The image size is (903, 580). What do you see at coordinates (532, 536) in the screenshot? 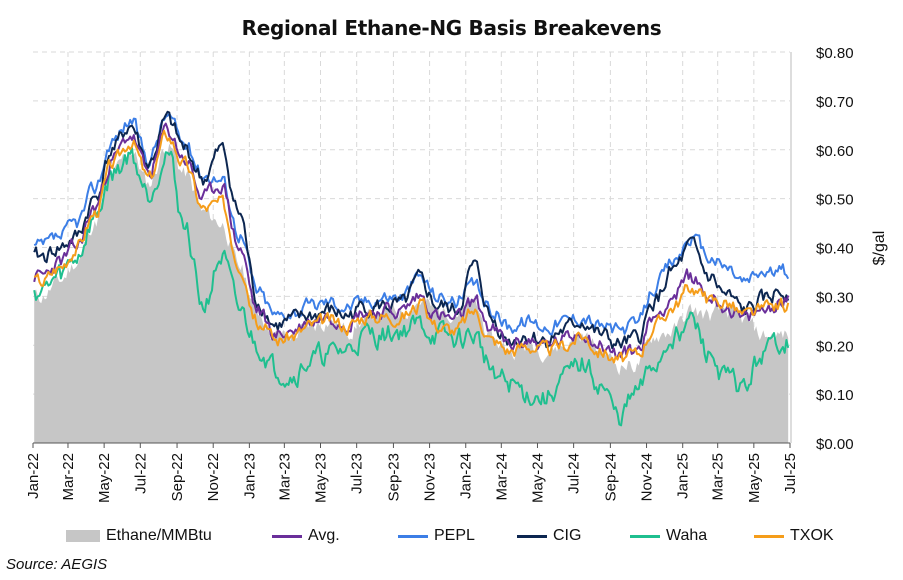
I see `legend-swatch-cig` at bounding box center [532, 536].